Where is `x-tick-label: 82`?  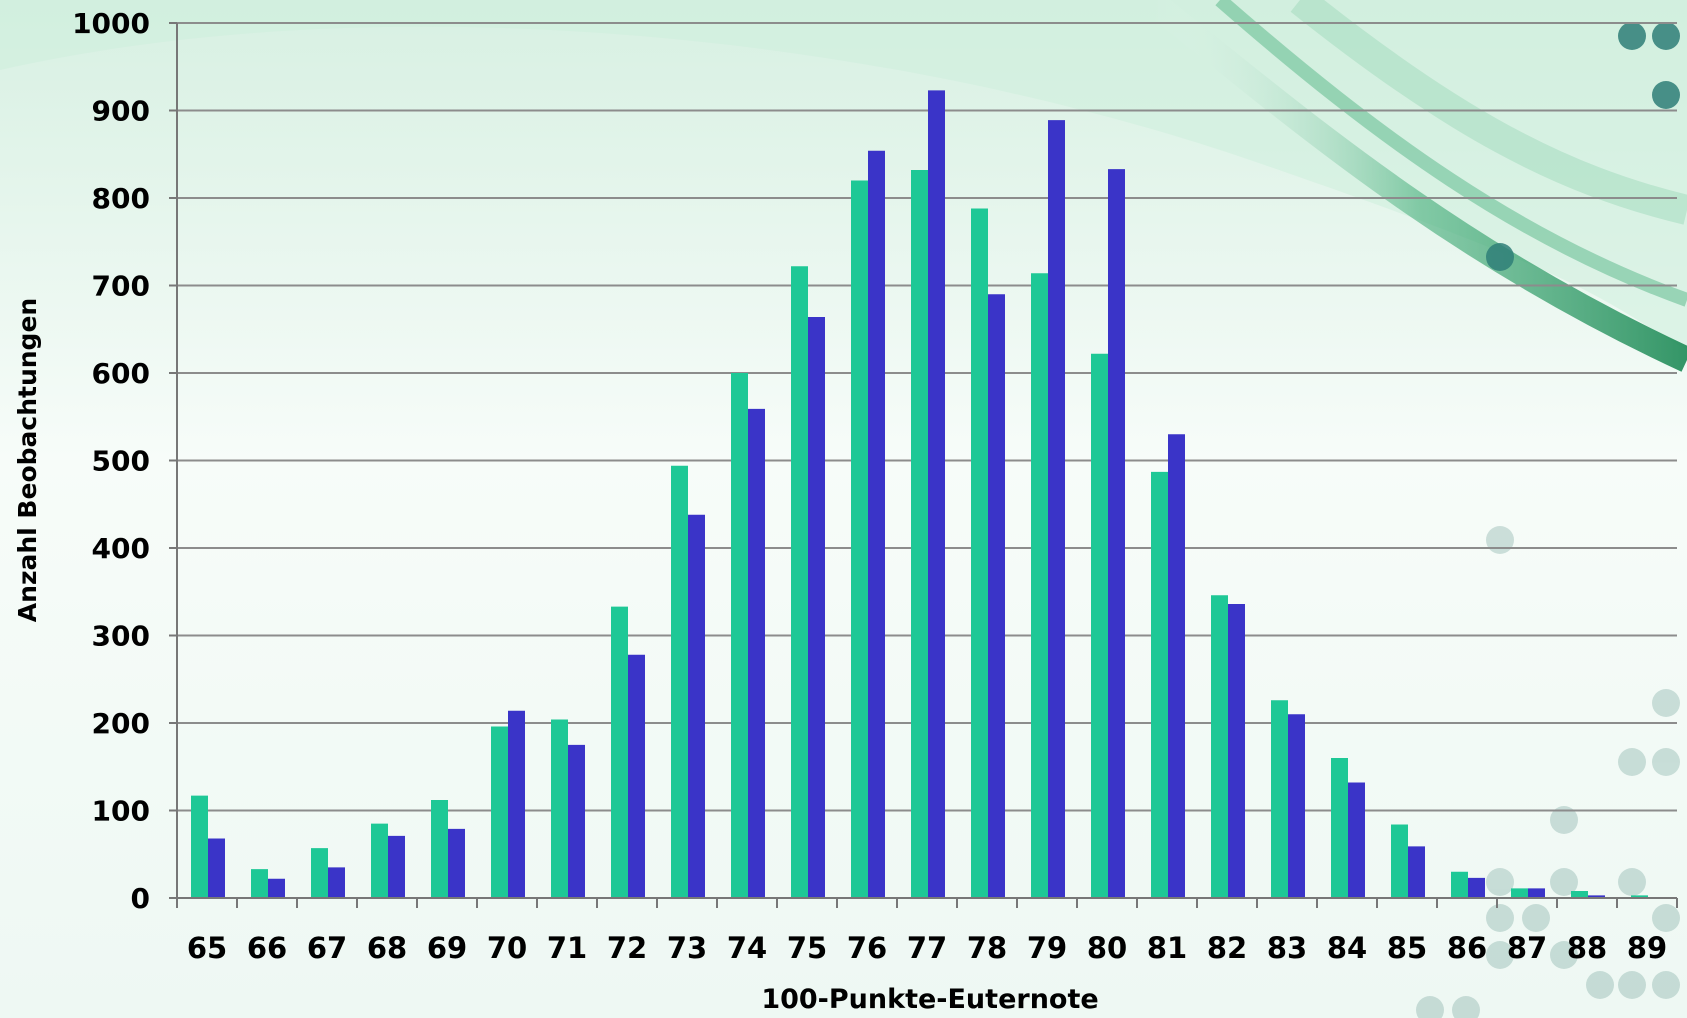 x-tick-label: 82 is located at coordinates (1227, 948).